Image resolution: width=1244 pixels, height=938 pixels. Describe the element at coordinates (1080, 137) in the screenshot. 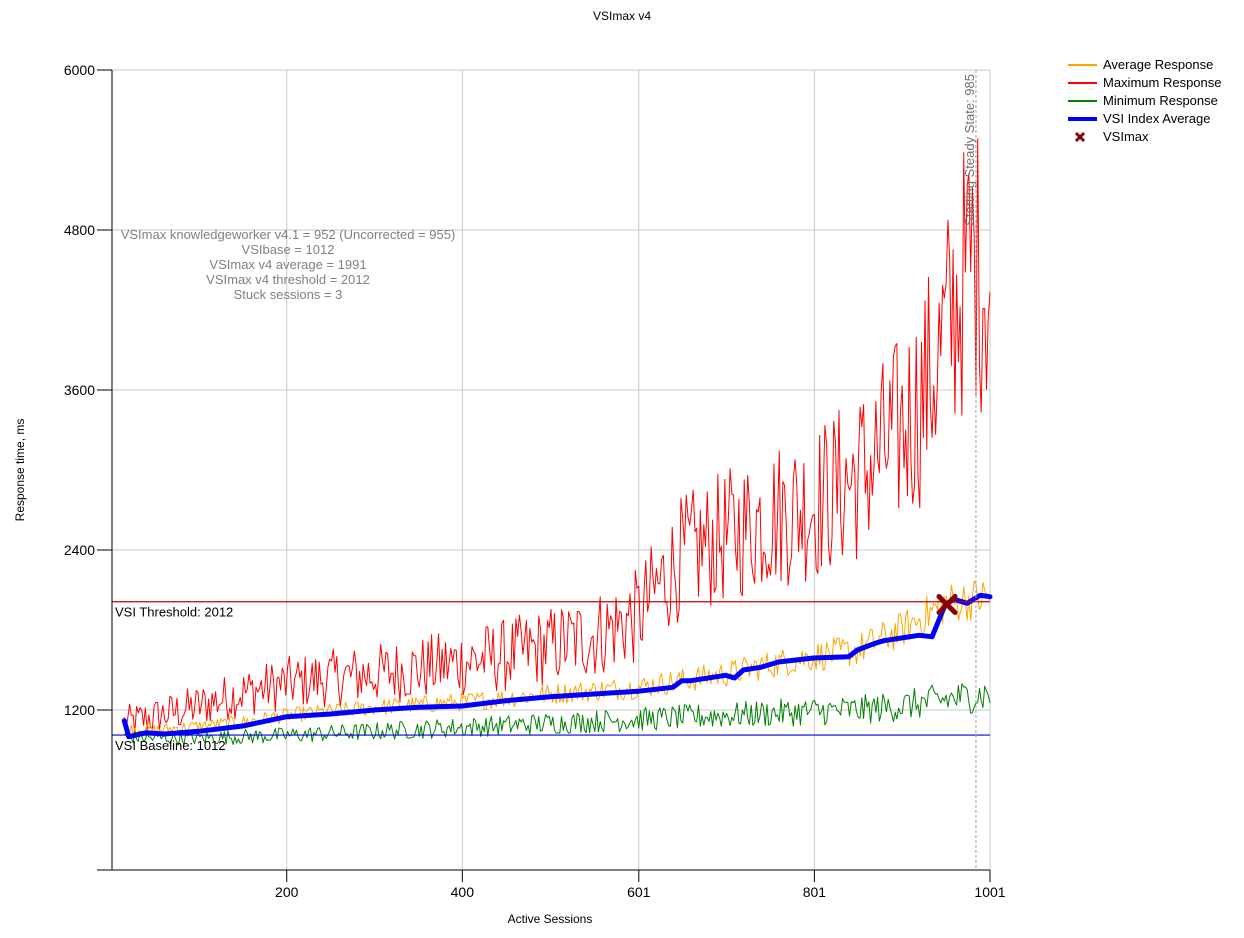

I see `legend-swatch` at that location.